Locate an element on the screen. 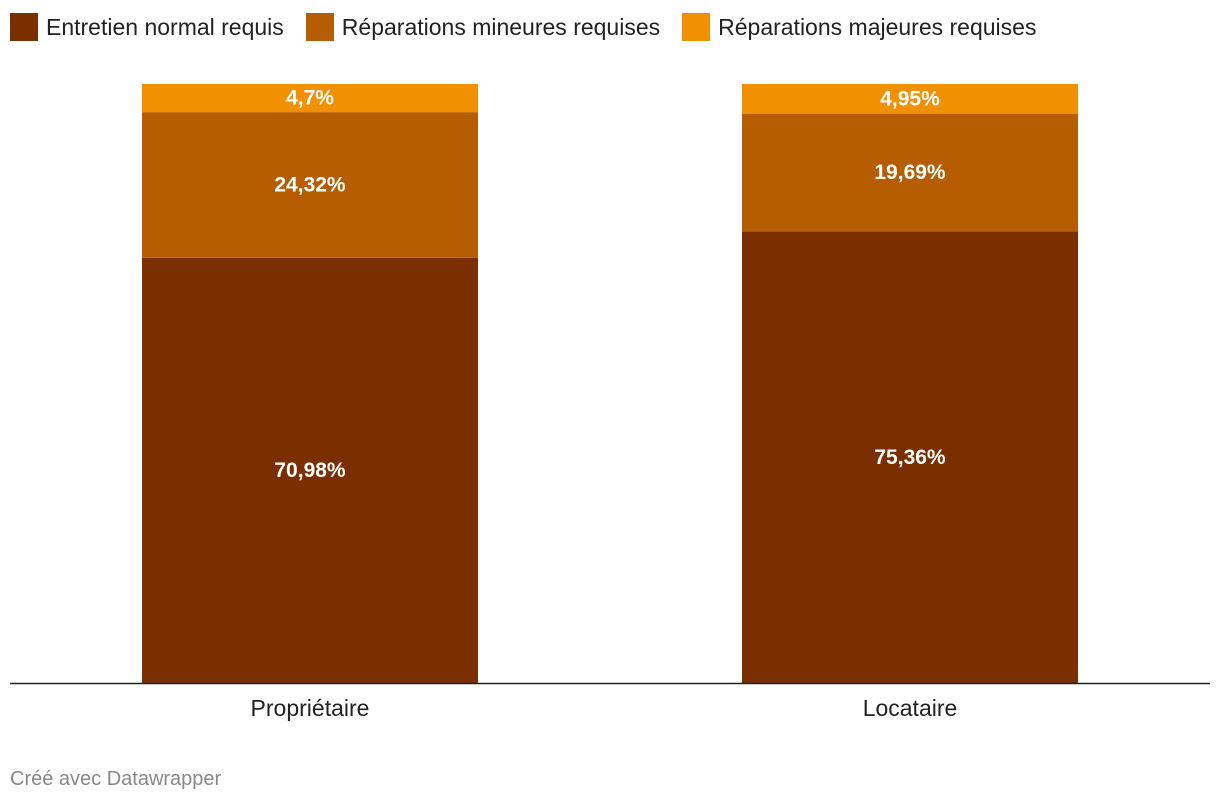 This screenshot has width=1220, height=806. legend-swatch-reparations-mineures is located at coordinates (319, 27).